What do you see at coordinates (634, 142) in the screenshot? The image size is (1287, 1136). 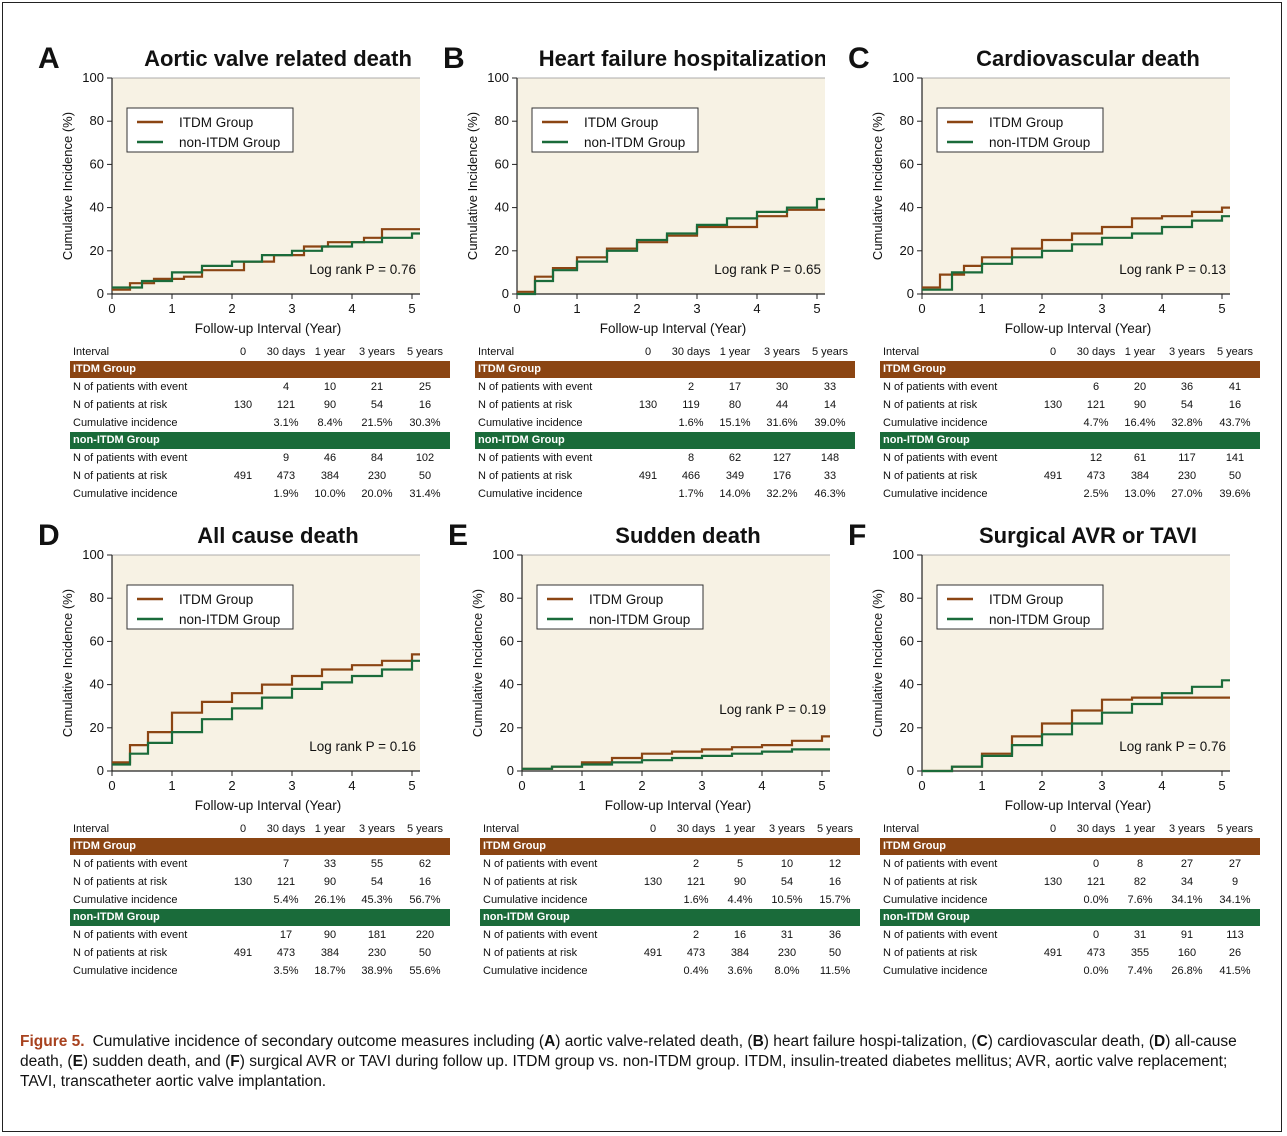 I see `legend-entry: non-ITDM Group` at bounding box center [634, 142].